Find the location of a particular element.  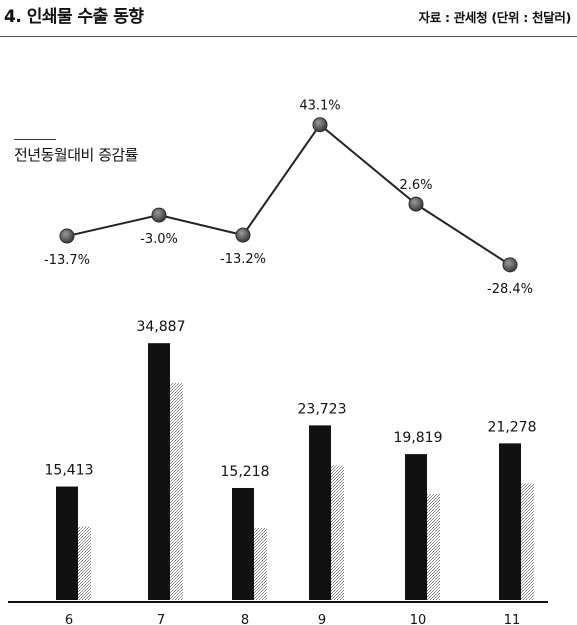

bar-value-label: 15,413 is located at coordinates (69, 471).